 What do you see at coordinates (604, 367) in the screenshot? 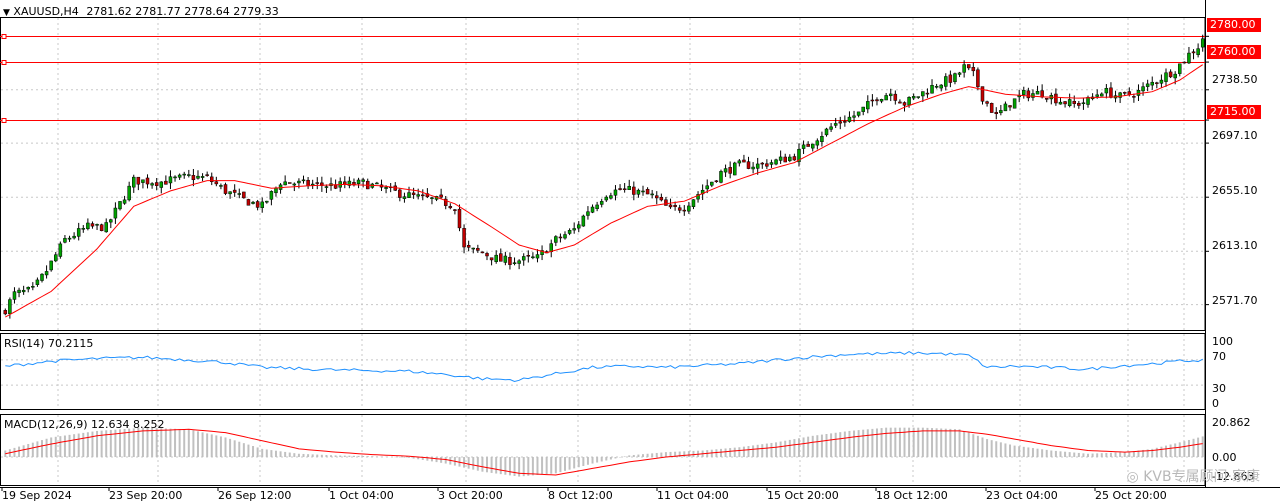
I see `rsi-line` at bounding box center [604, 367].